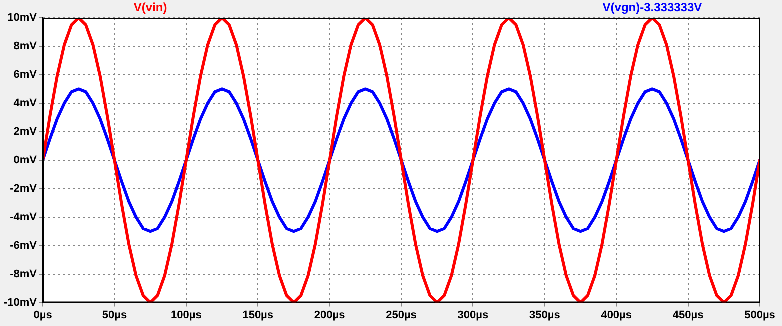  What do you see at coordinates (186, 315) in the screenshot?
I see `x-tick-label: 100µs` at bounding box center [186, 315].